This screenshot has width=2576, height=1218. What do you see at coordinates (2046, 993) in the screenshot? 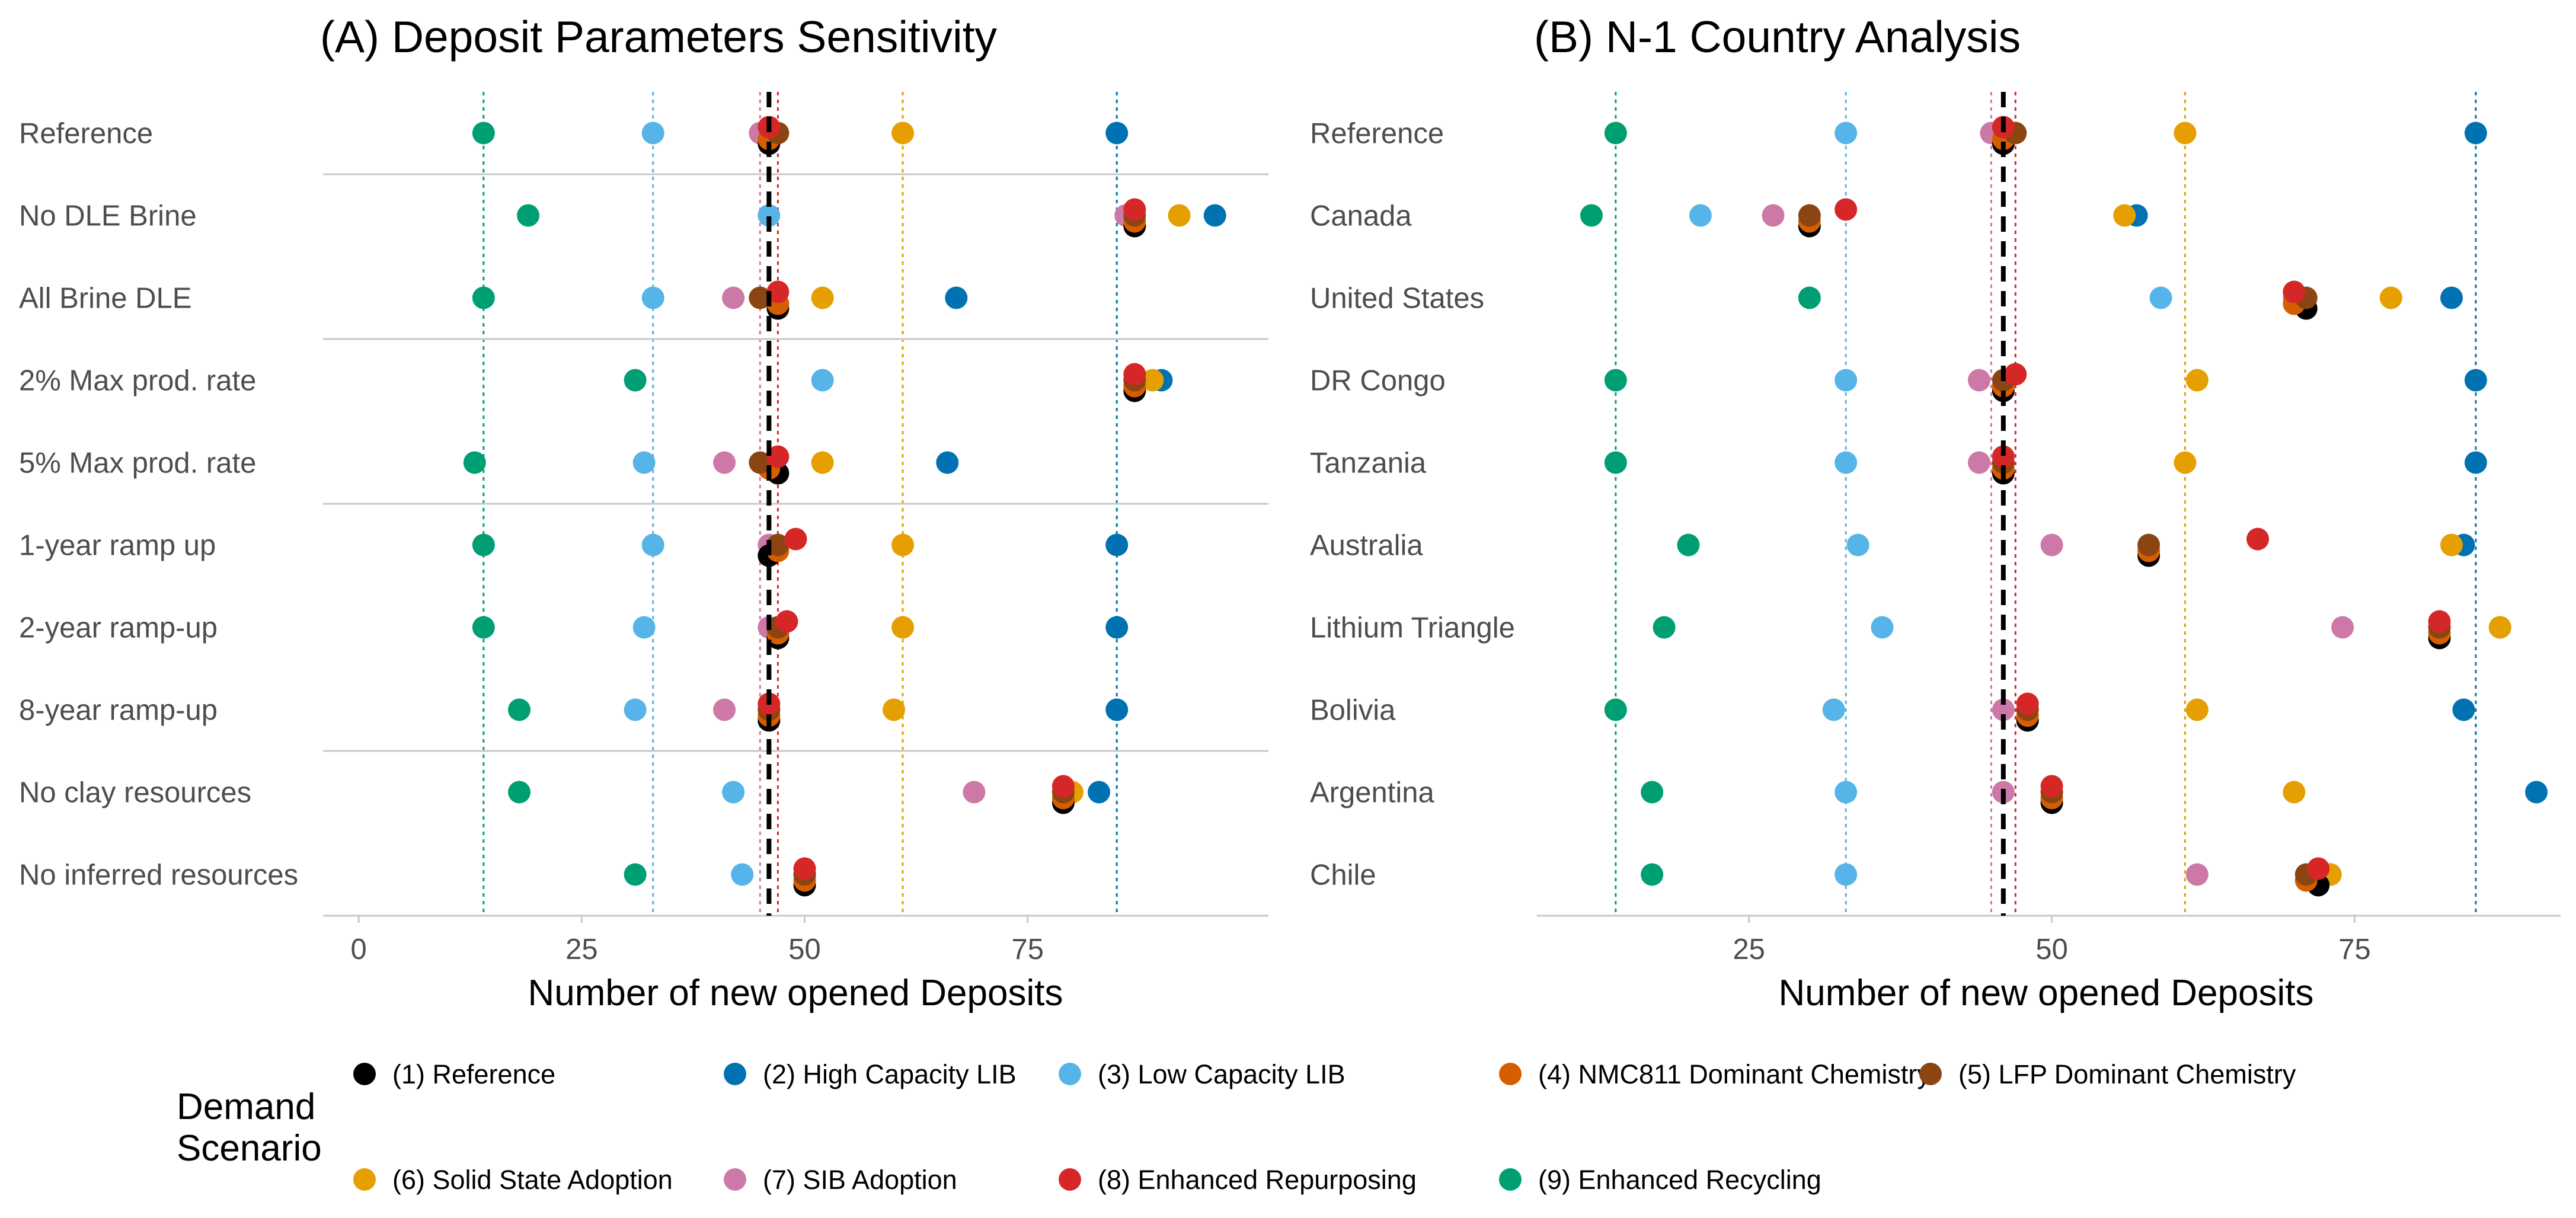
I see `panel-b-xlabel: Number of new opened Deposits` at bounding box center [2046, 993].